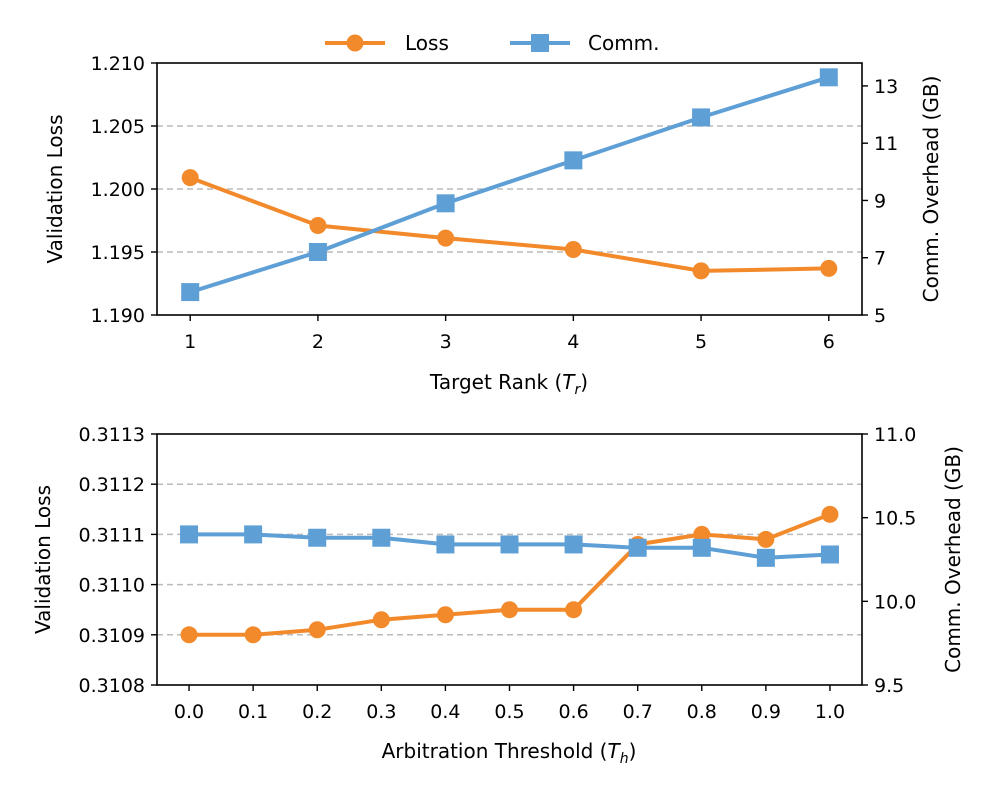 Image resolution: width=996 pixels, height=797 pixels. Describe the element at coordinates (118, 560) in the screenshot. I see `y-axis-left: 0.3108 0.3109 0.3110 0.3111 0.3112 0.3113` at that location.